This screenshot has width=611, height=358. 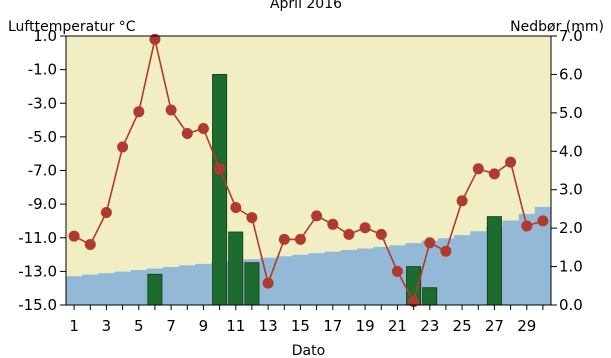 I want to click on left-tick-label: -9.0, so click(x=42, y=204).